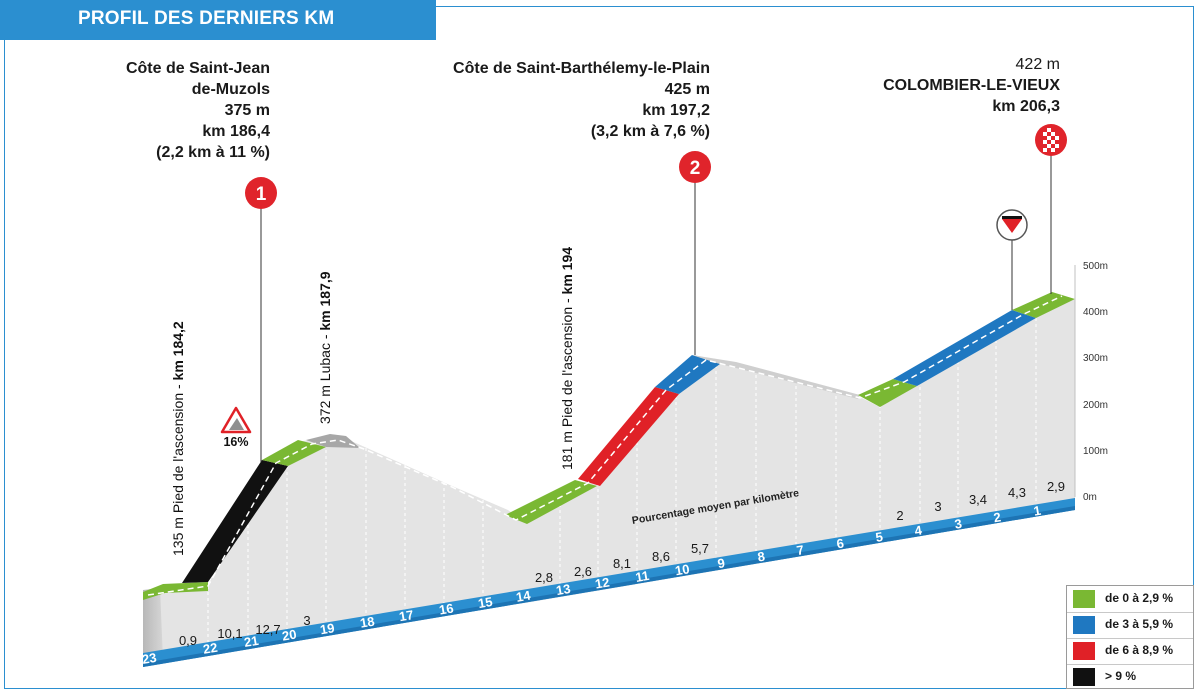 The width and height of the screenshot is (1200, 695). I want to click on gradient-value: 2,9, so click(1056, 486).